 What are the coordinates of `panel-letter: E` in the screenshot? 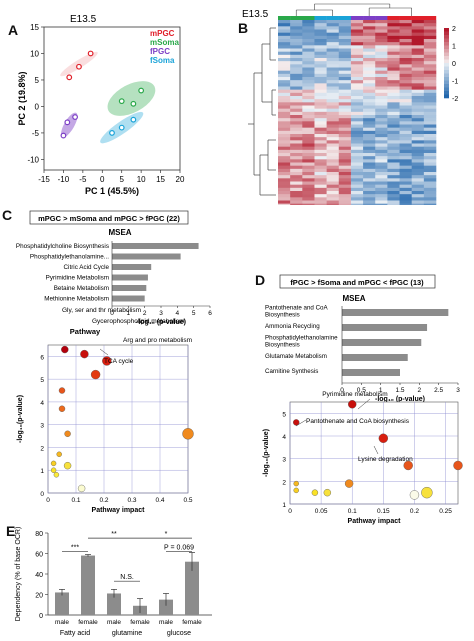 It's located at (11, 531).